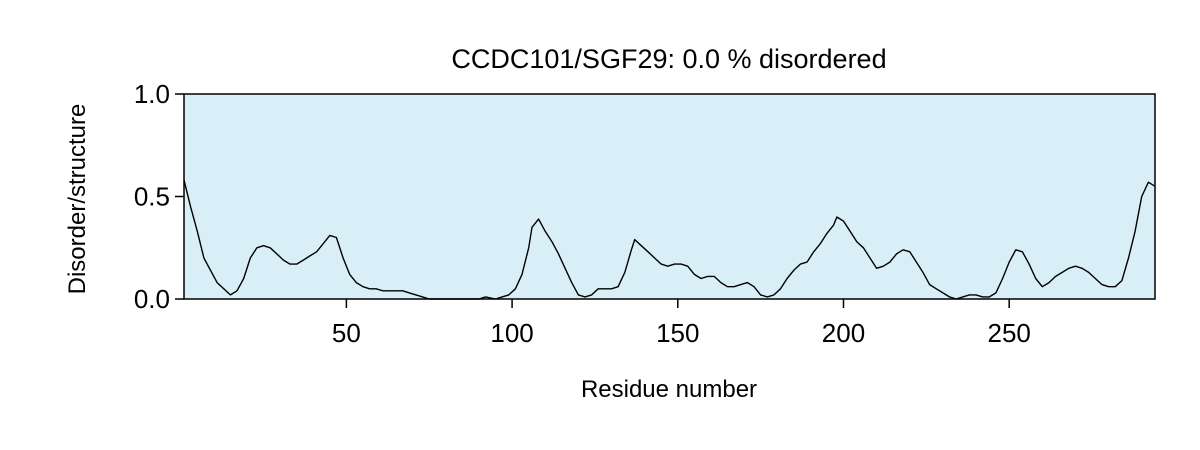 This screenshot has height=450, width=1200. What do you see at coordinates (152, 197) in the screenshot?
I see `y-tick-label: 0.5` at bounding box center [152, 197].